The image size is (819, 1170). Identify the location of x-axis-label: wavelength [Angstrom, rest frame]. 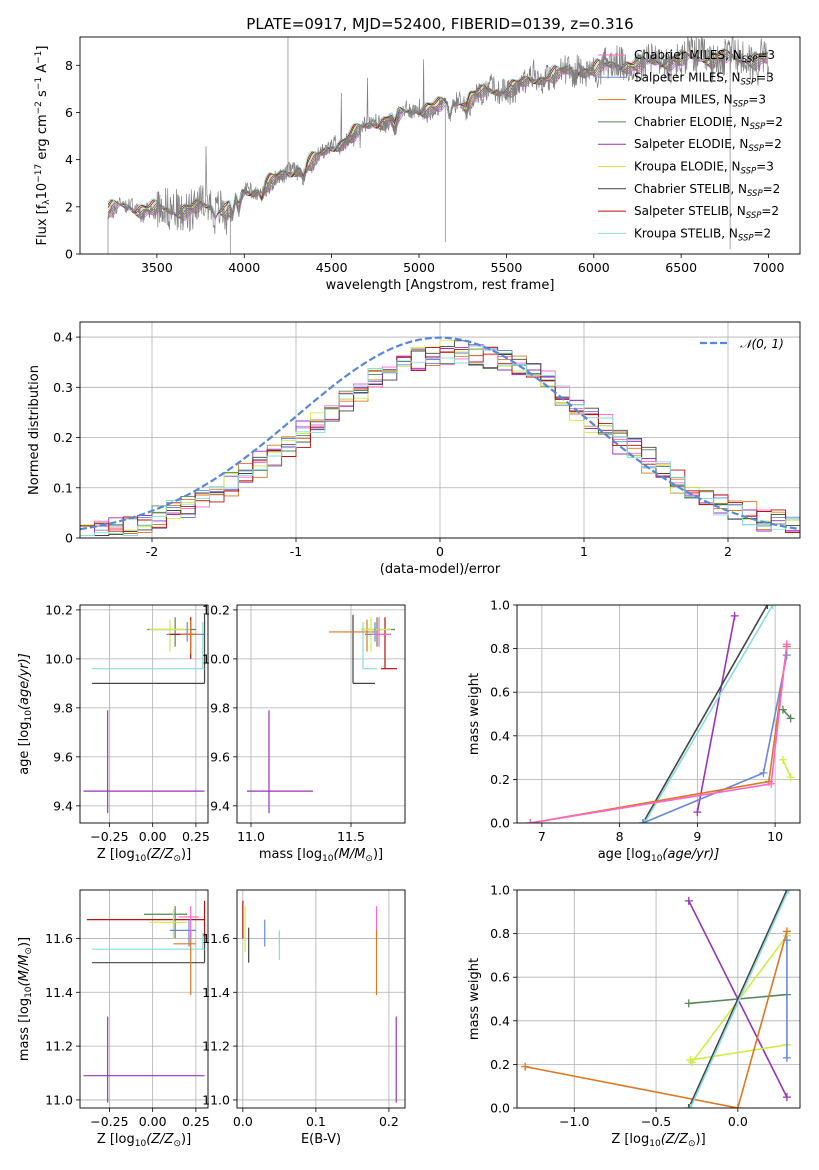
(440, 285).